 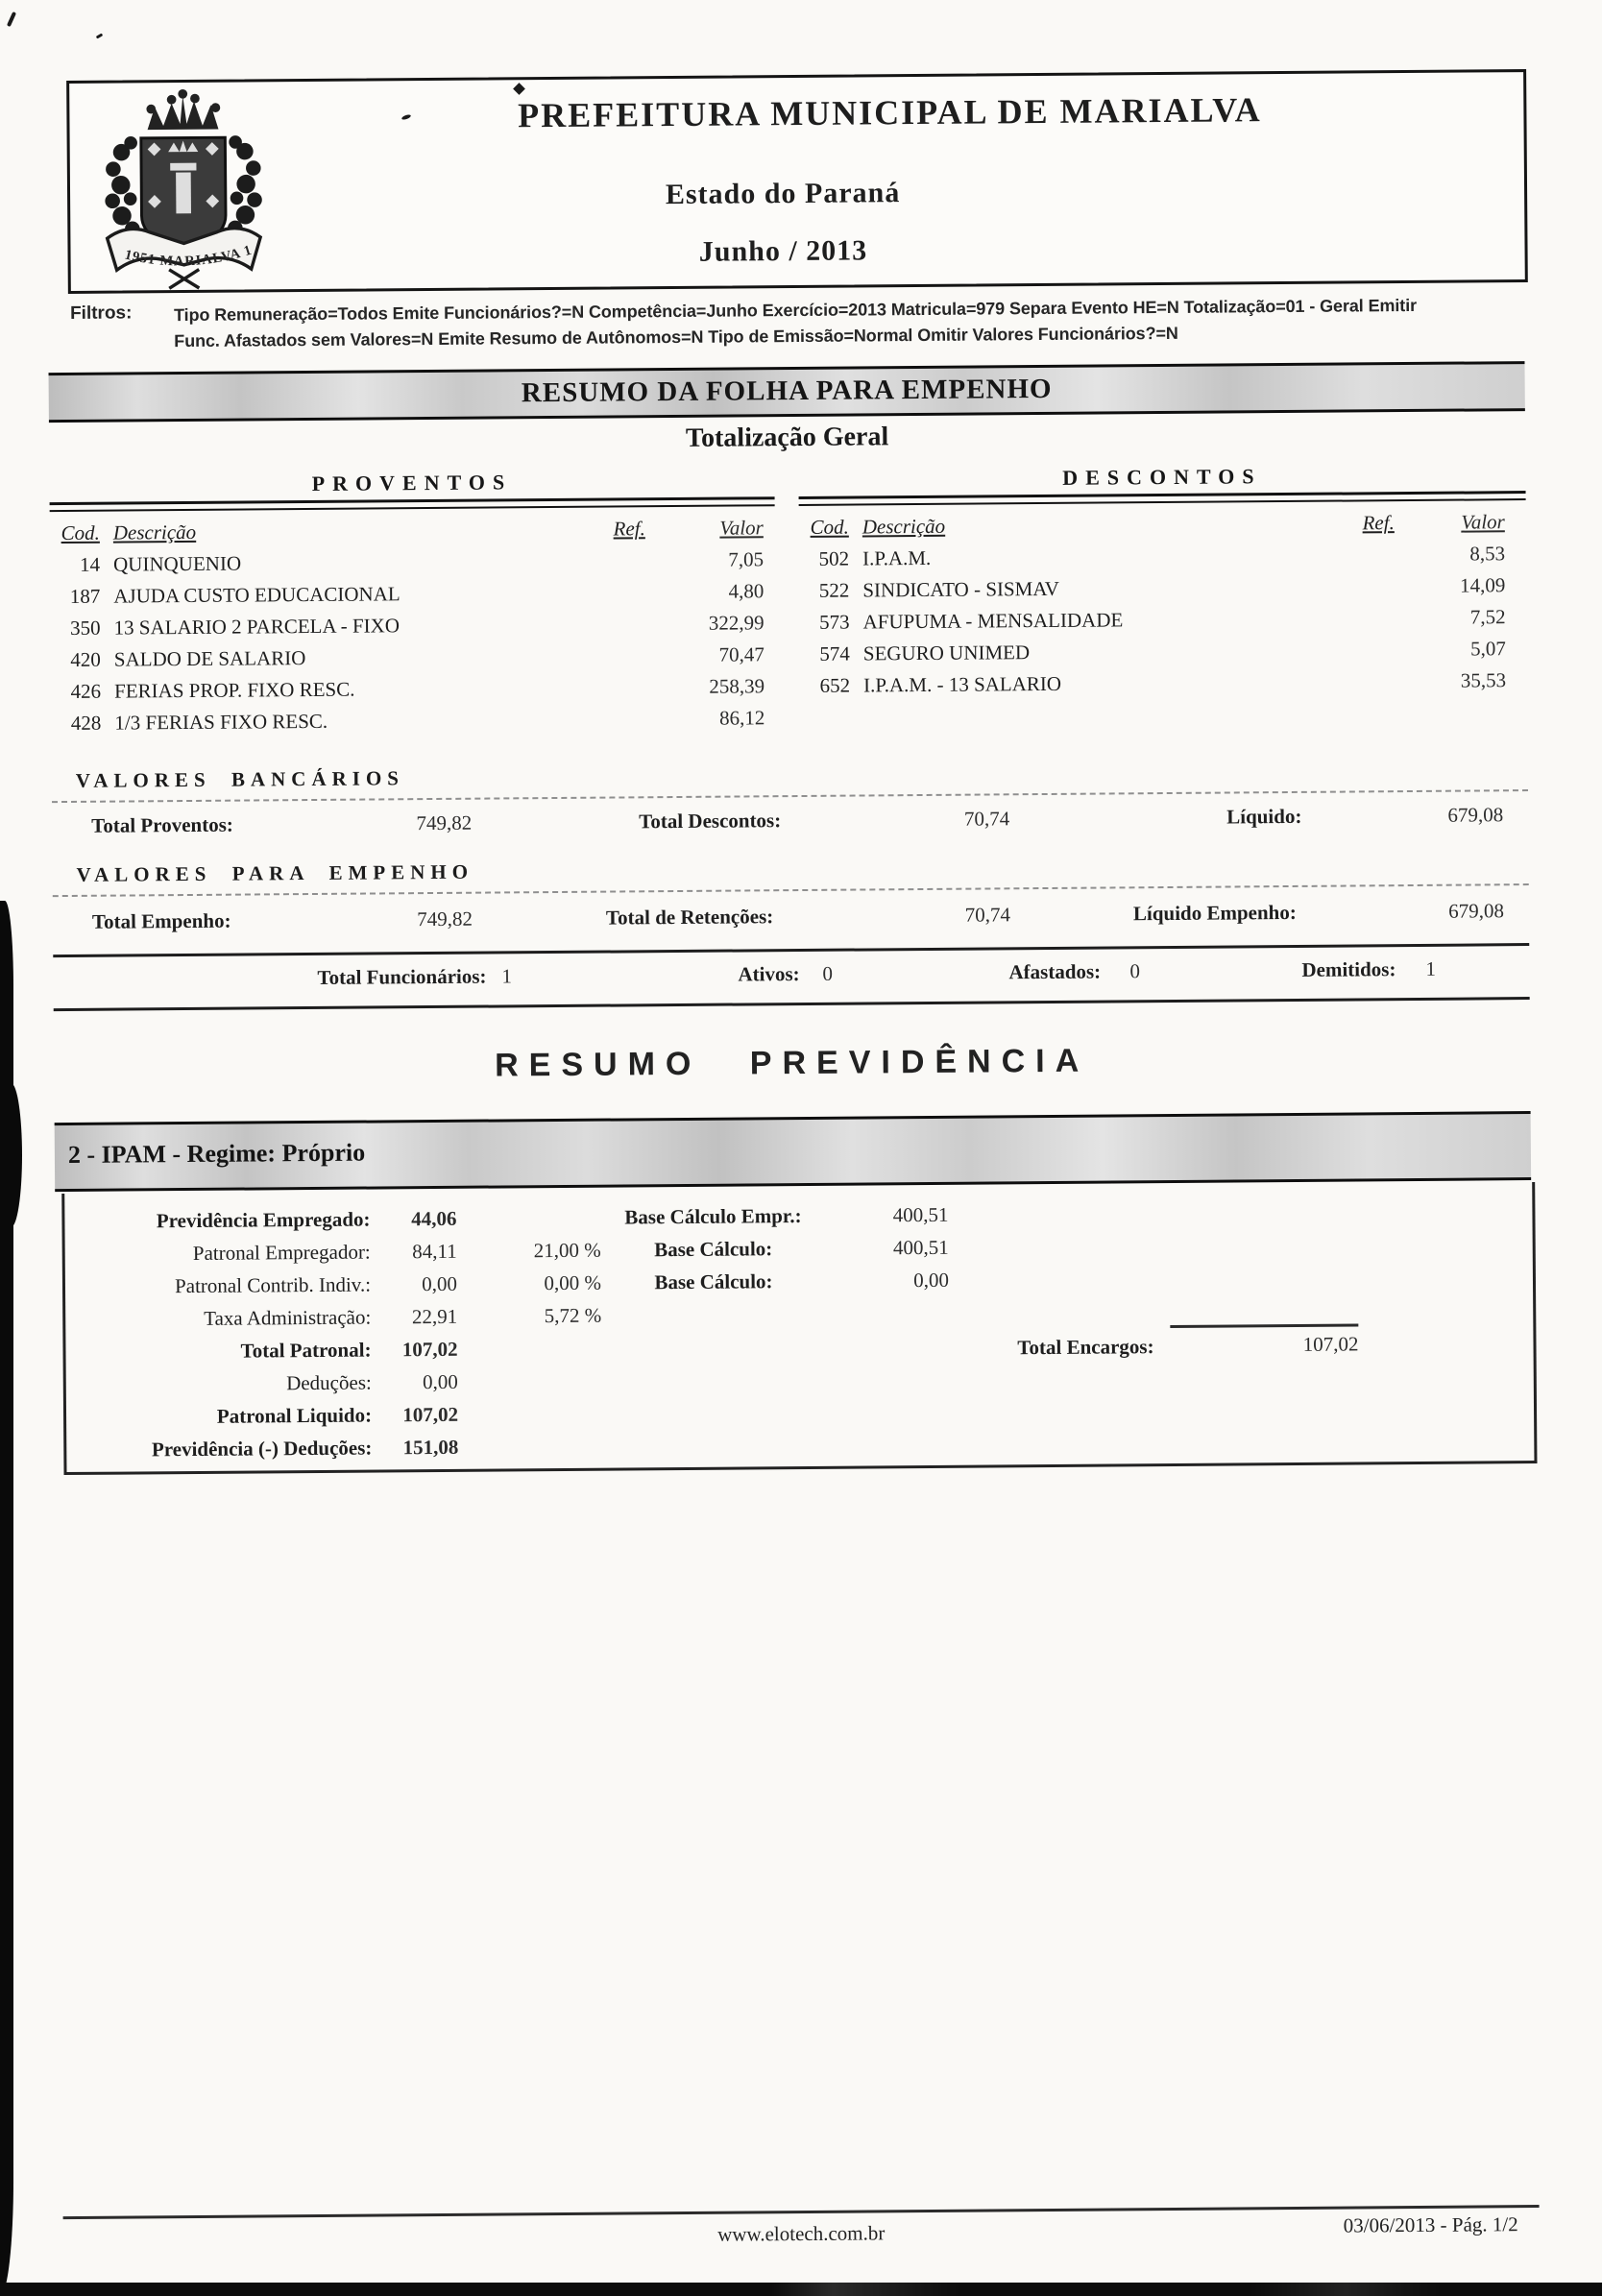 What do you see at coordinates (737, 686) in the screenshot?
I see `row-valor: 258,39` at bounding box center [737, 686].